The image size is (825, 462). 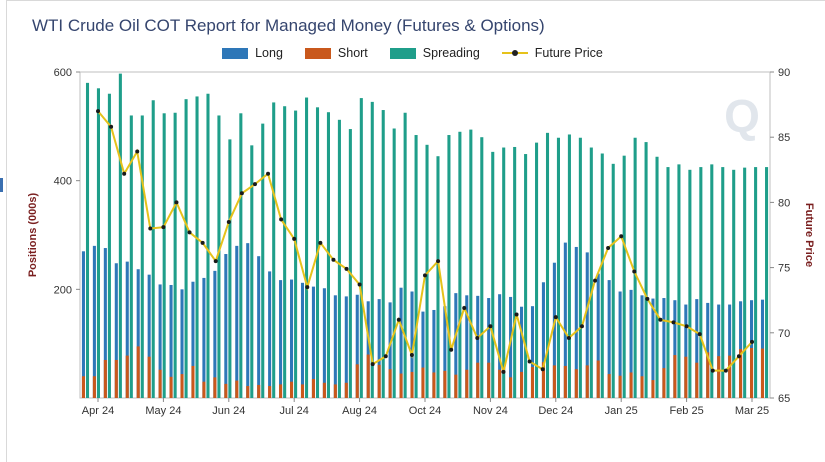 I want to click on legend-item-long: Long, so click(x=252, y=53).